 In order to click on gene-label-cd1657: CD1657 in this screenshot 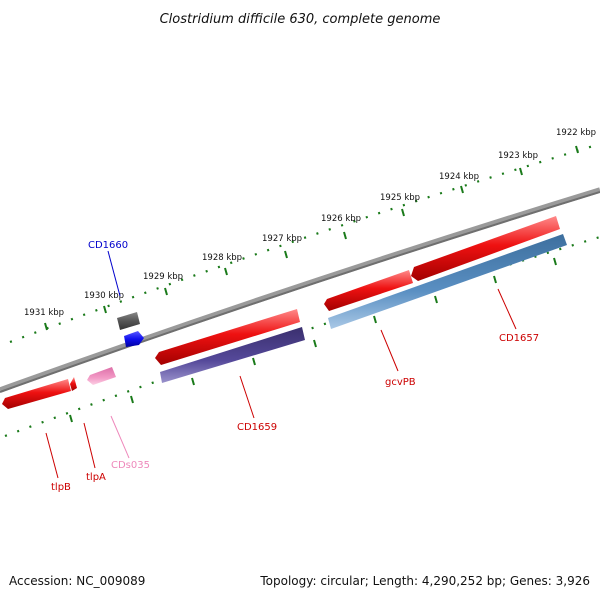, I will do `click(519, 338)`.